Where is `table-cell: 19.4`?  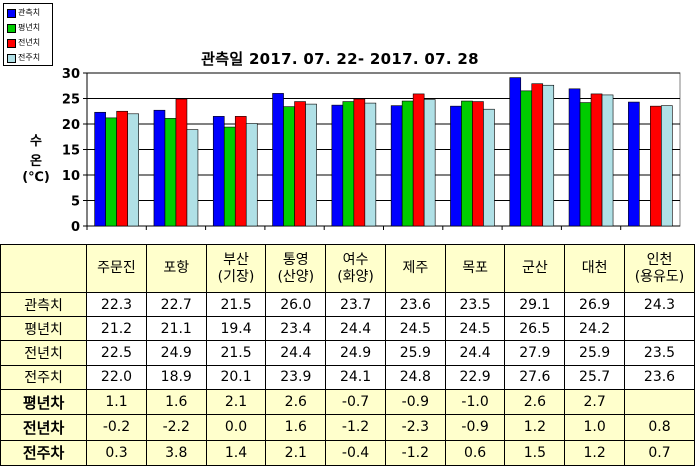
table-cell: 19.4 is located at coordinates (236, 329).